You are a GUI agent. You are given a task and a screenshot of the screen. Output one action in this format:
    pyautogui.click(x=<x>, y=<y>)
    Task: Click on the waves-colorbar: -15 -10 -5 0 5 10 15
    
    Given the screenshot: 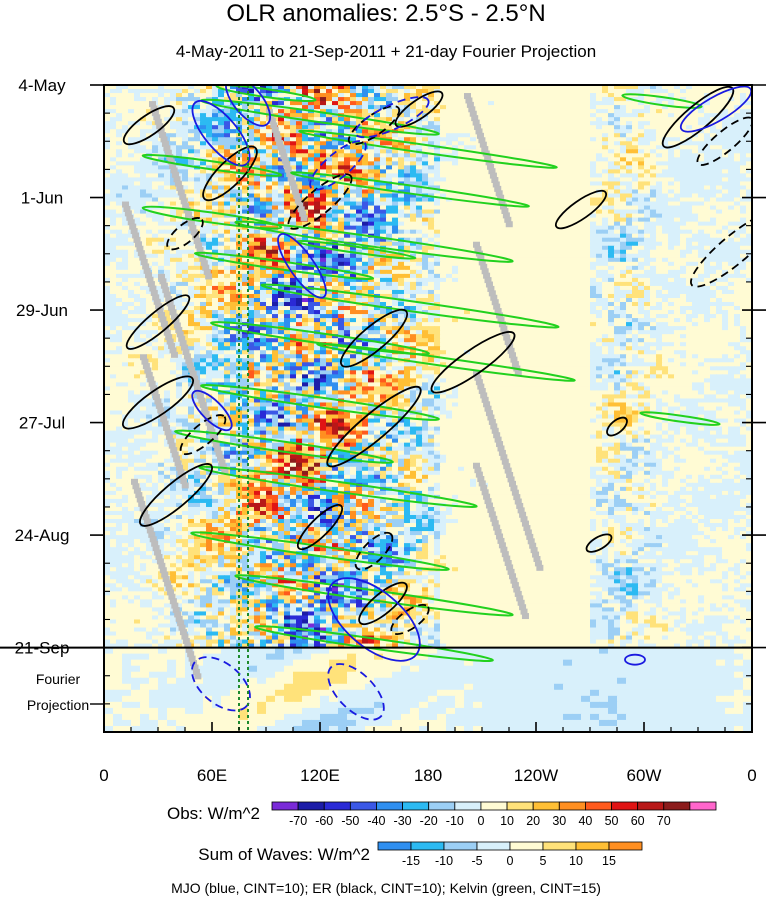 What is the action you would take?
    pyautogui.click(x=510, y=854)
    